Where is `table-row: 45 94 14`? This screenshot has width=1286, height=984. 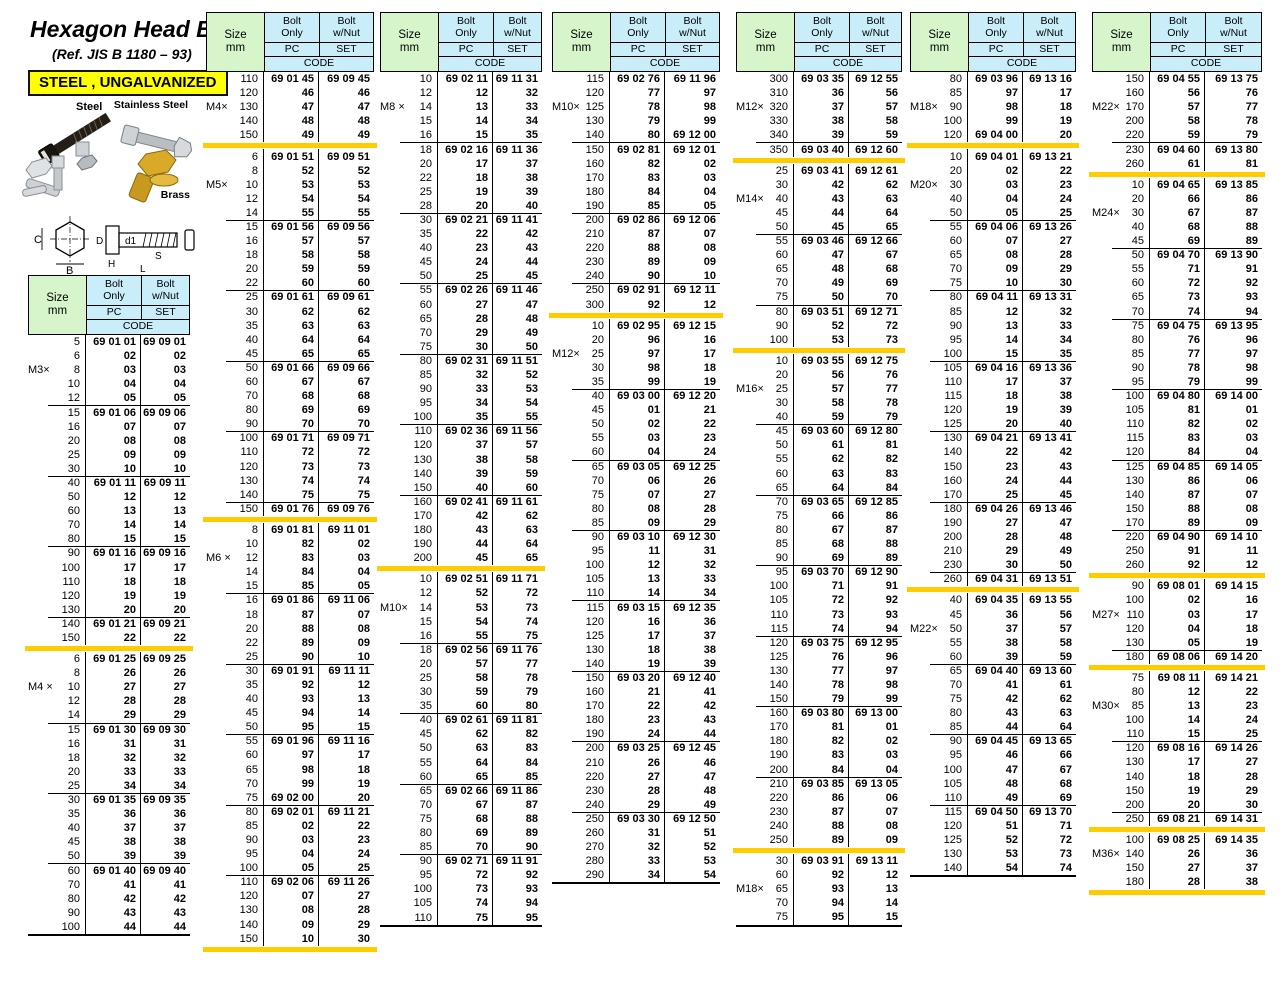 table-row: 45 94 14 is located at coordinates (290, 713).